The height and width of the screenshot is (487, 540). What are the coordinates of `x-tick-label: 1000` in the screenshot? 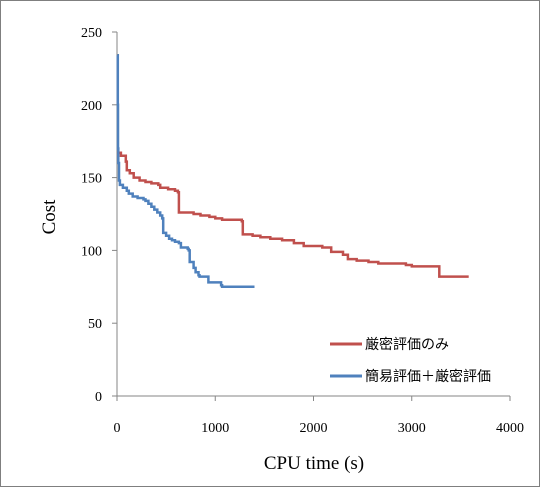 It's located at (215, 428).